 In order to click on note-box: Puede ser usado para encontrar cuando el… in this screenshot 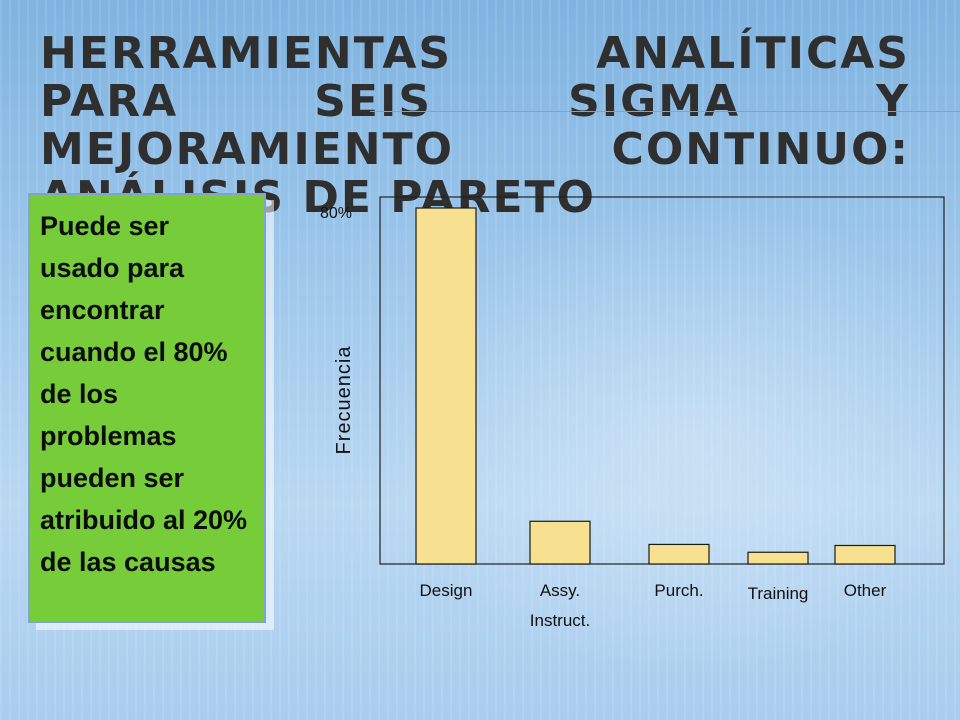, I will do `click(147, 408)`.